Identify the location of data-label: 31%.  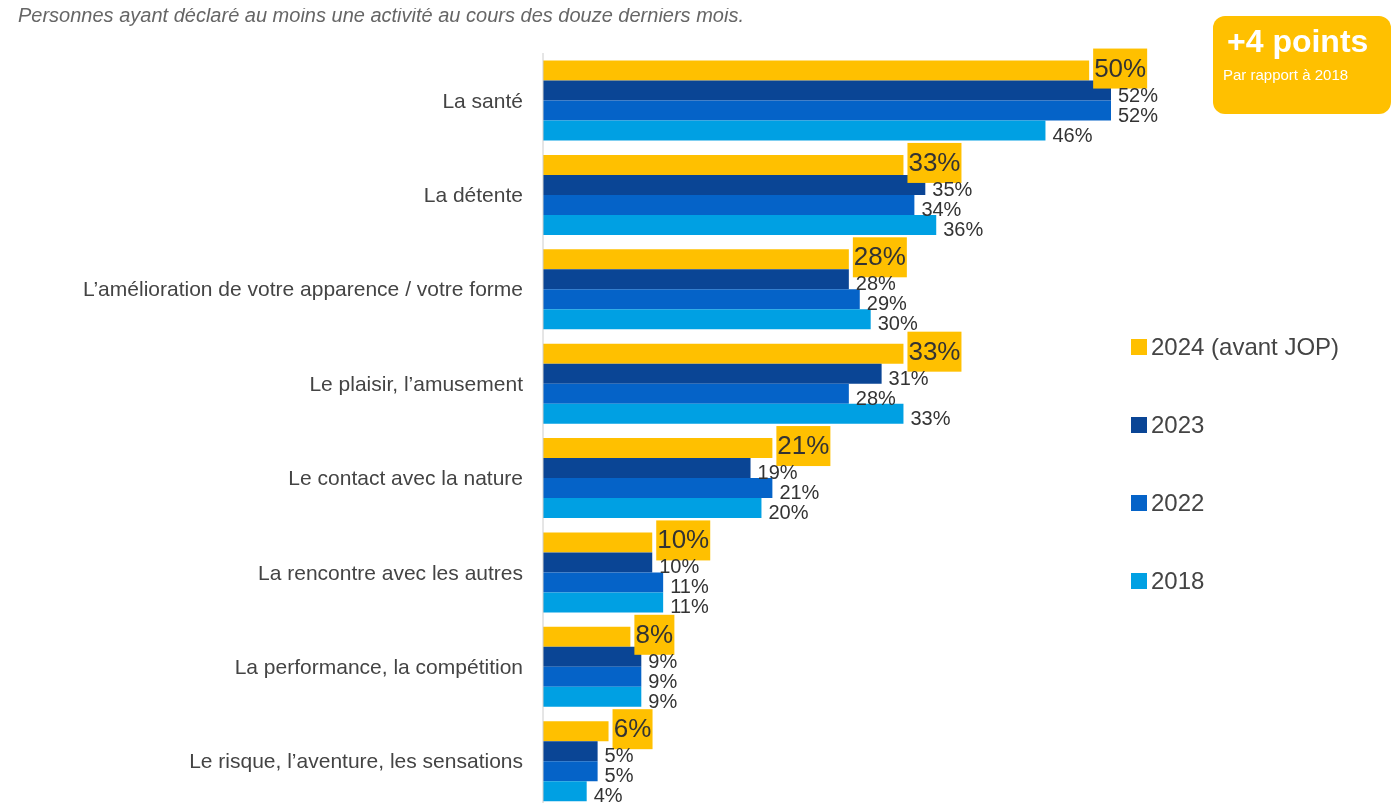
(908, 377).